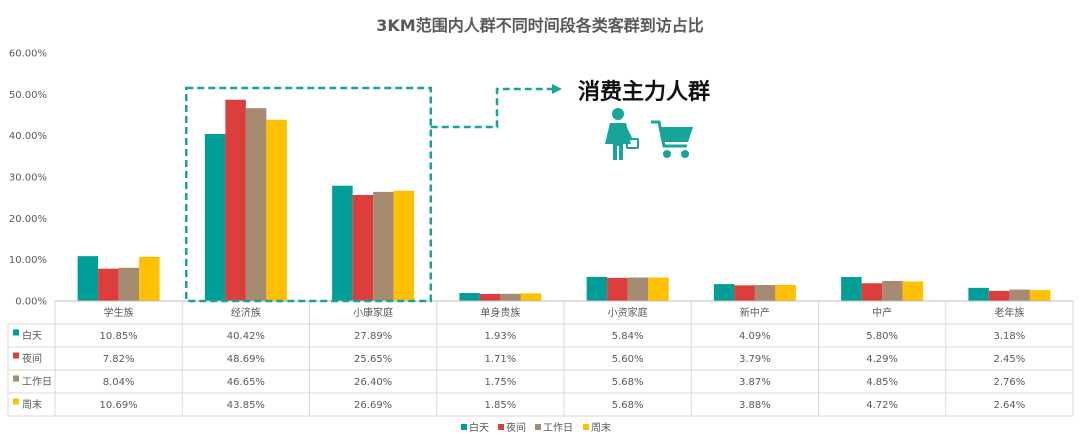 The height and width of the screenshot is (447, 1080). I want to click on table-cell-value: 5.80%, so click(882, 336).